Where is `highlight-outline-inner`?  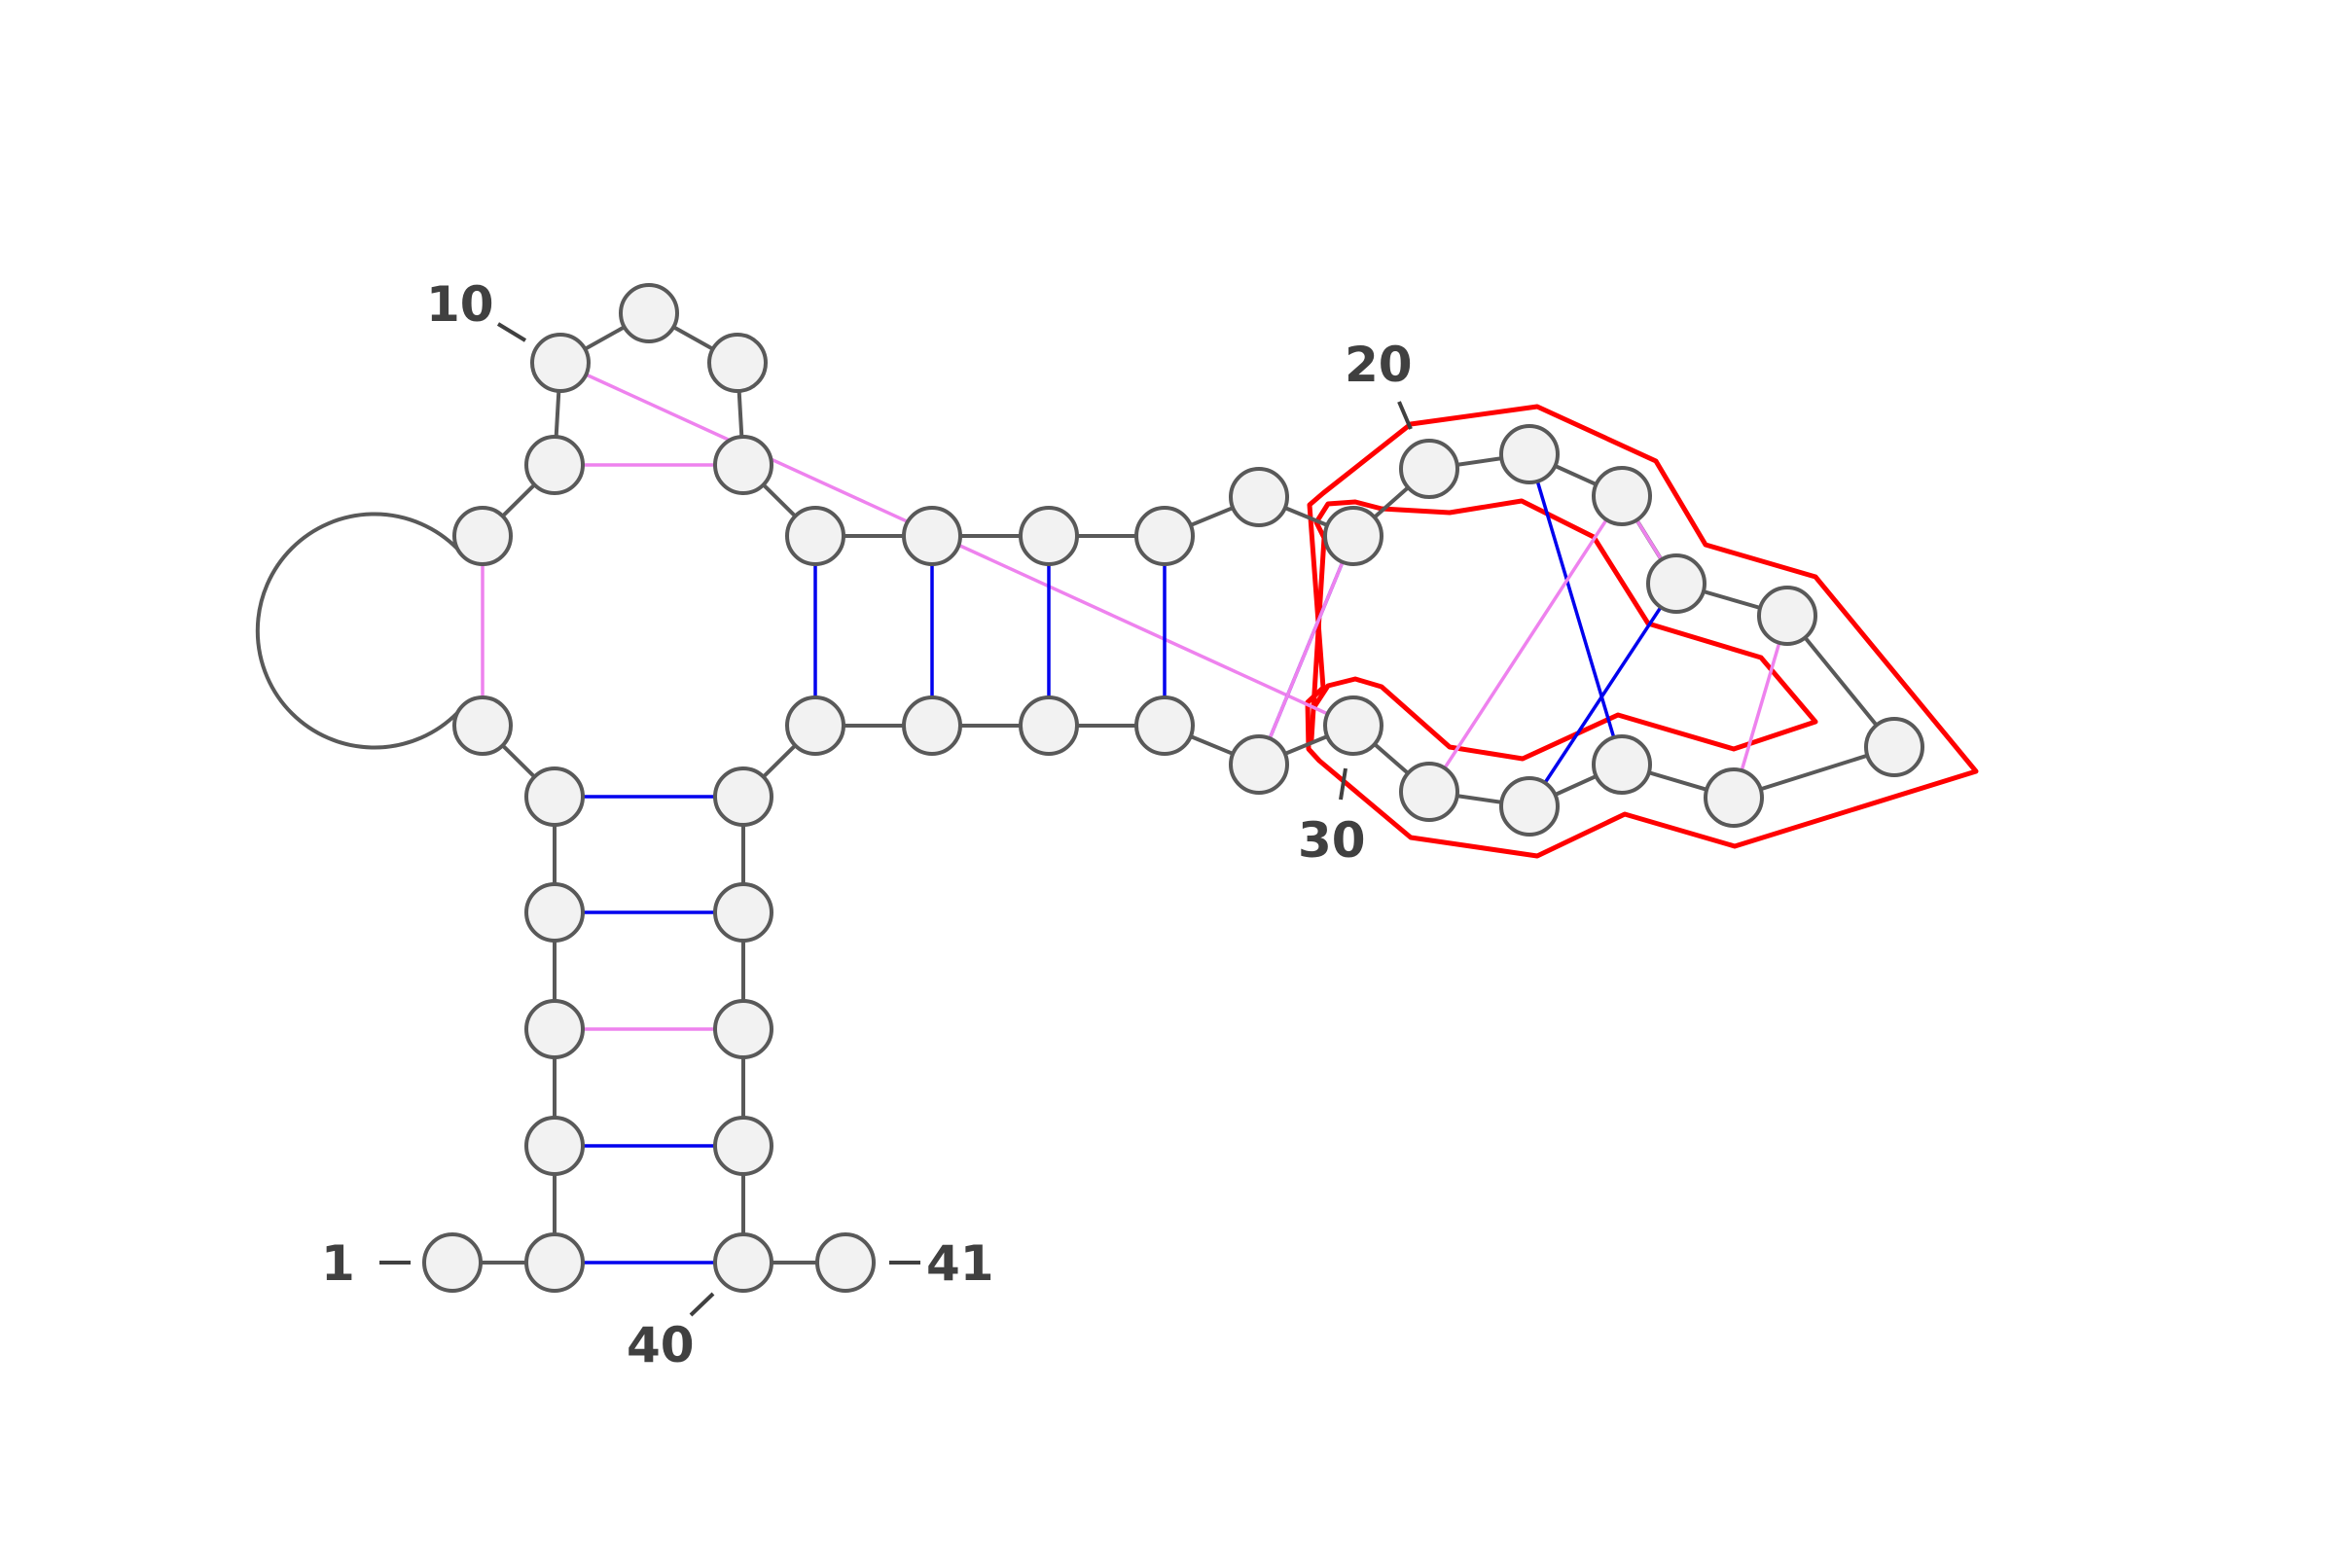 highlight-outline-inner is located at coordinates (1563, 630).